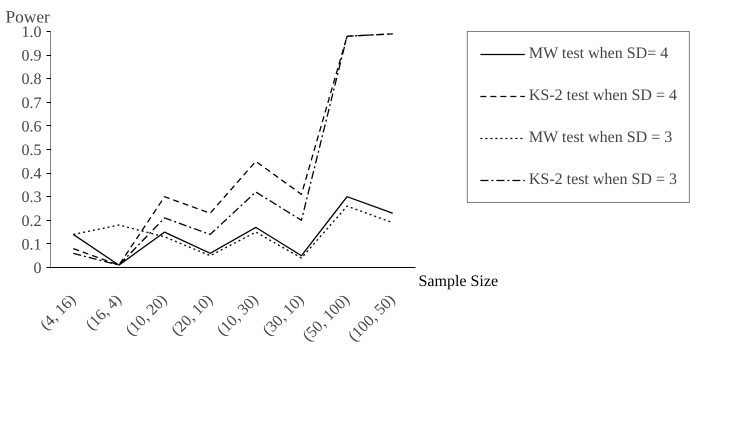 The height and width of the screenshot is (429, 739). What do you see at coordinates (600, 138) in the screenshot?
I see `legend-label: MW test when SD = 3` at bounding box center [600, 138].